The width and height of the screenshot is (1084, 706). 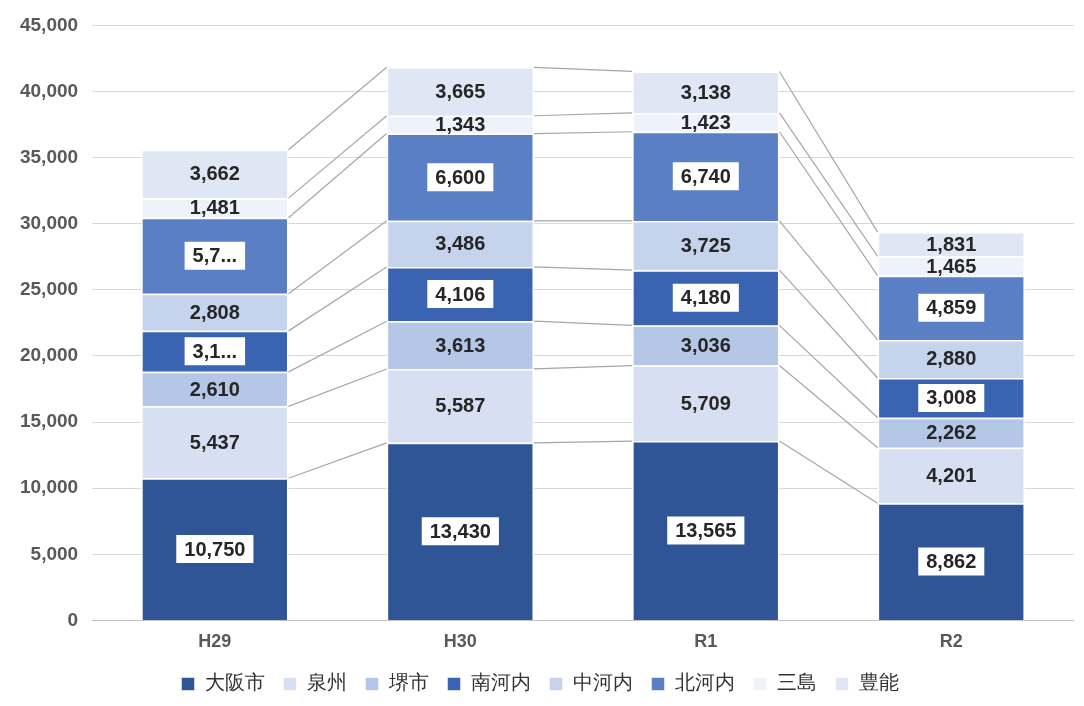 I want to click on data-label: 3,008, so click(x=951, y=397).